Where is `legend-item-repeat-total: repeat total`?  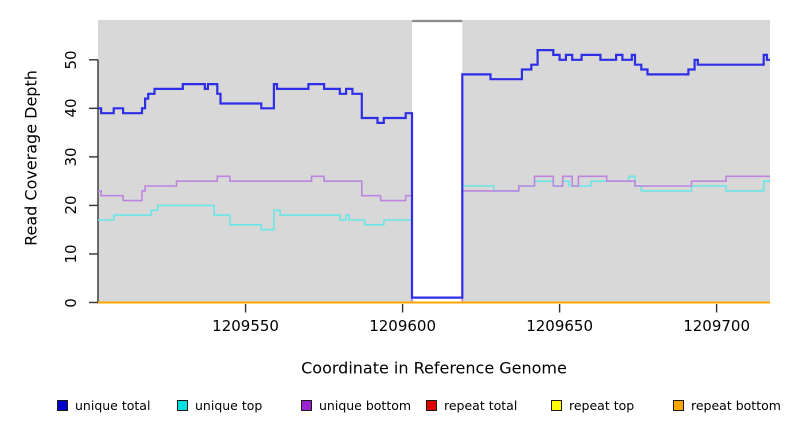 legend-item-repeat-total: repeat total is located at coordinates (471, 405).